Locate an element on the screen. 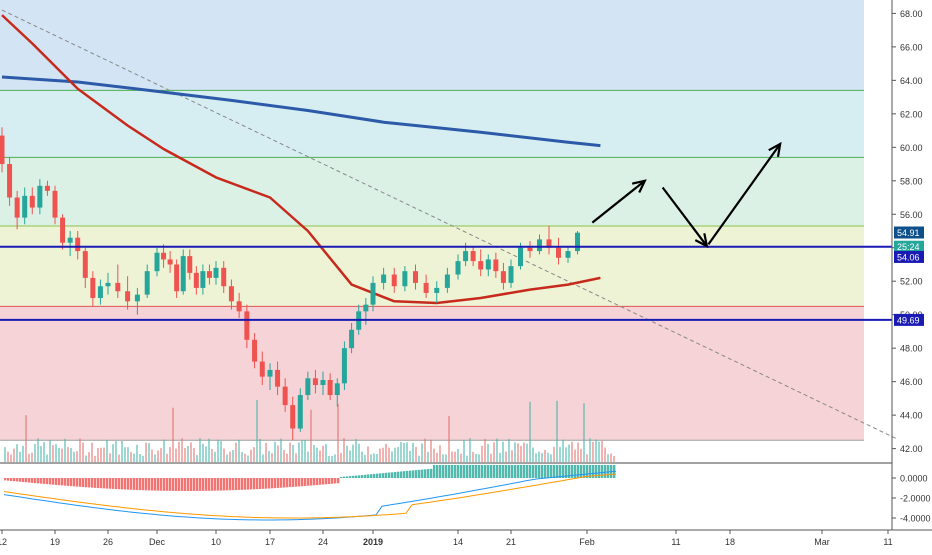 The width and height of the screenshot is (932, 555). arrow-head is located at coordinates (701, 241).